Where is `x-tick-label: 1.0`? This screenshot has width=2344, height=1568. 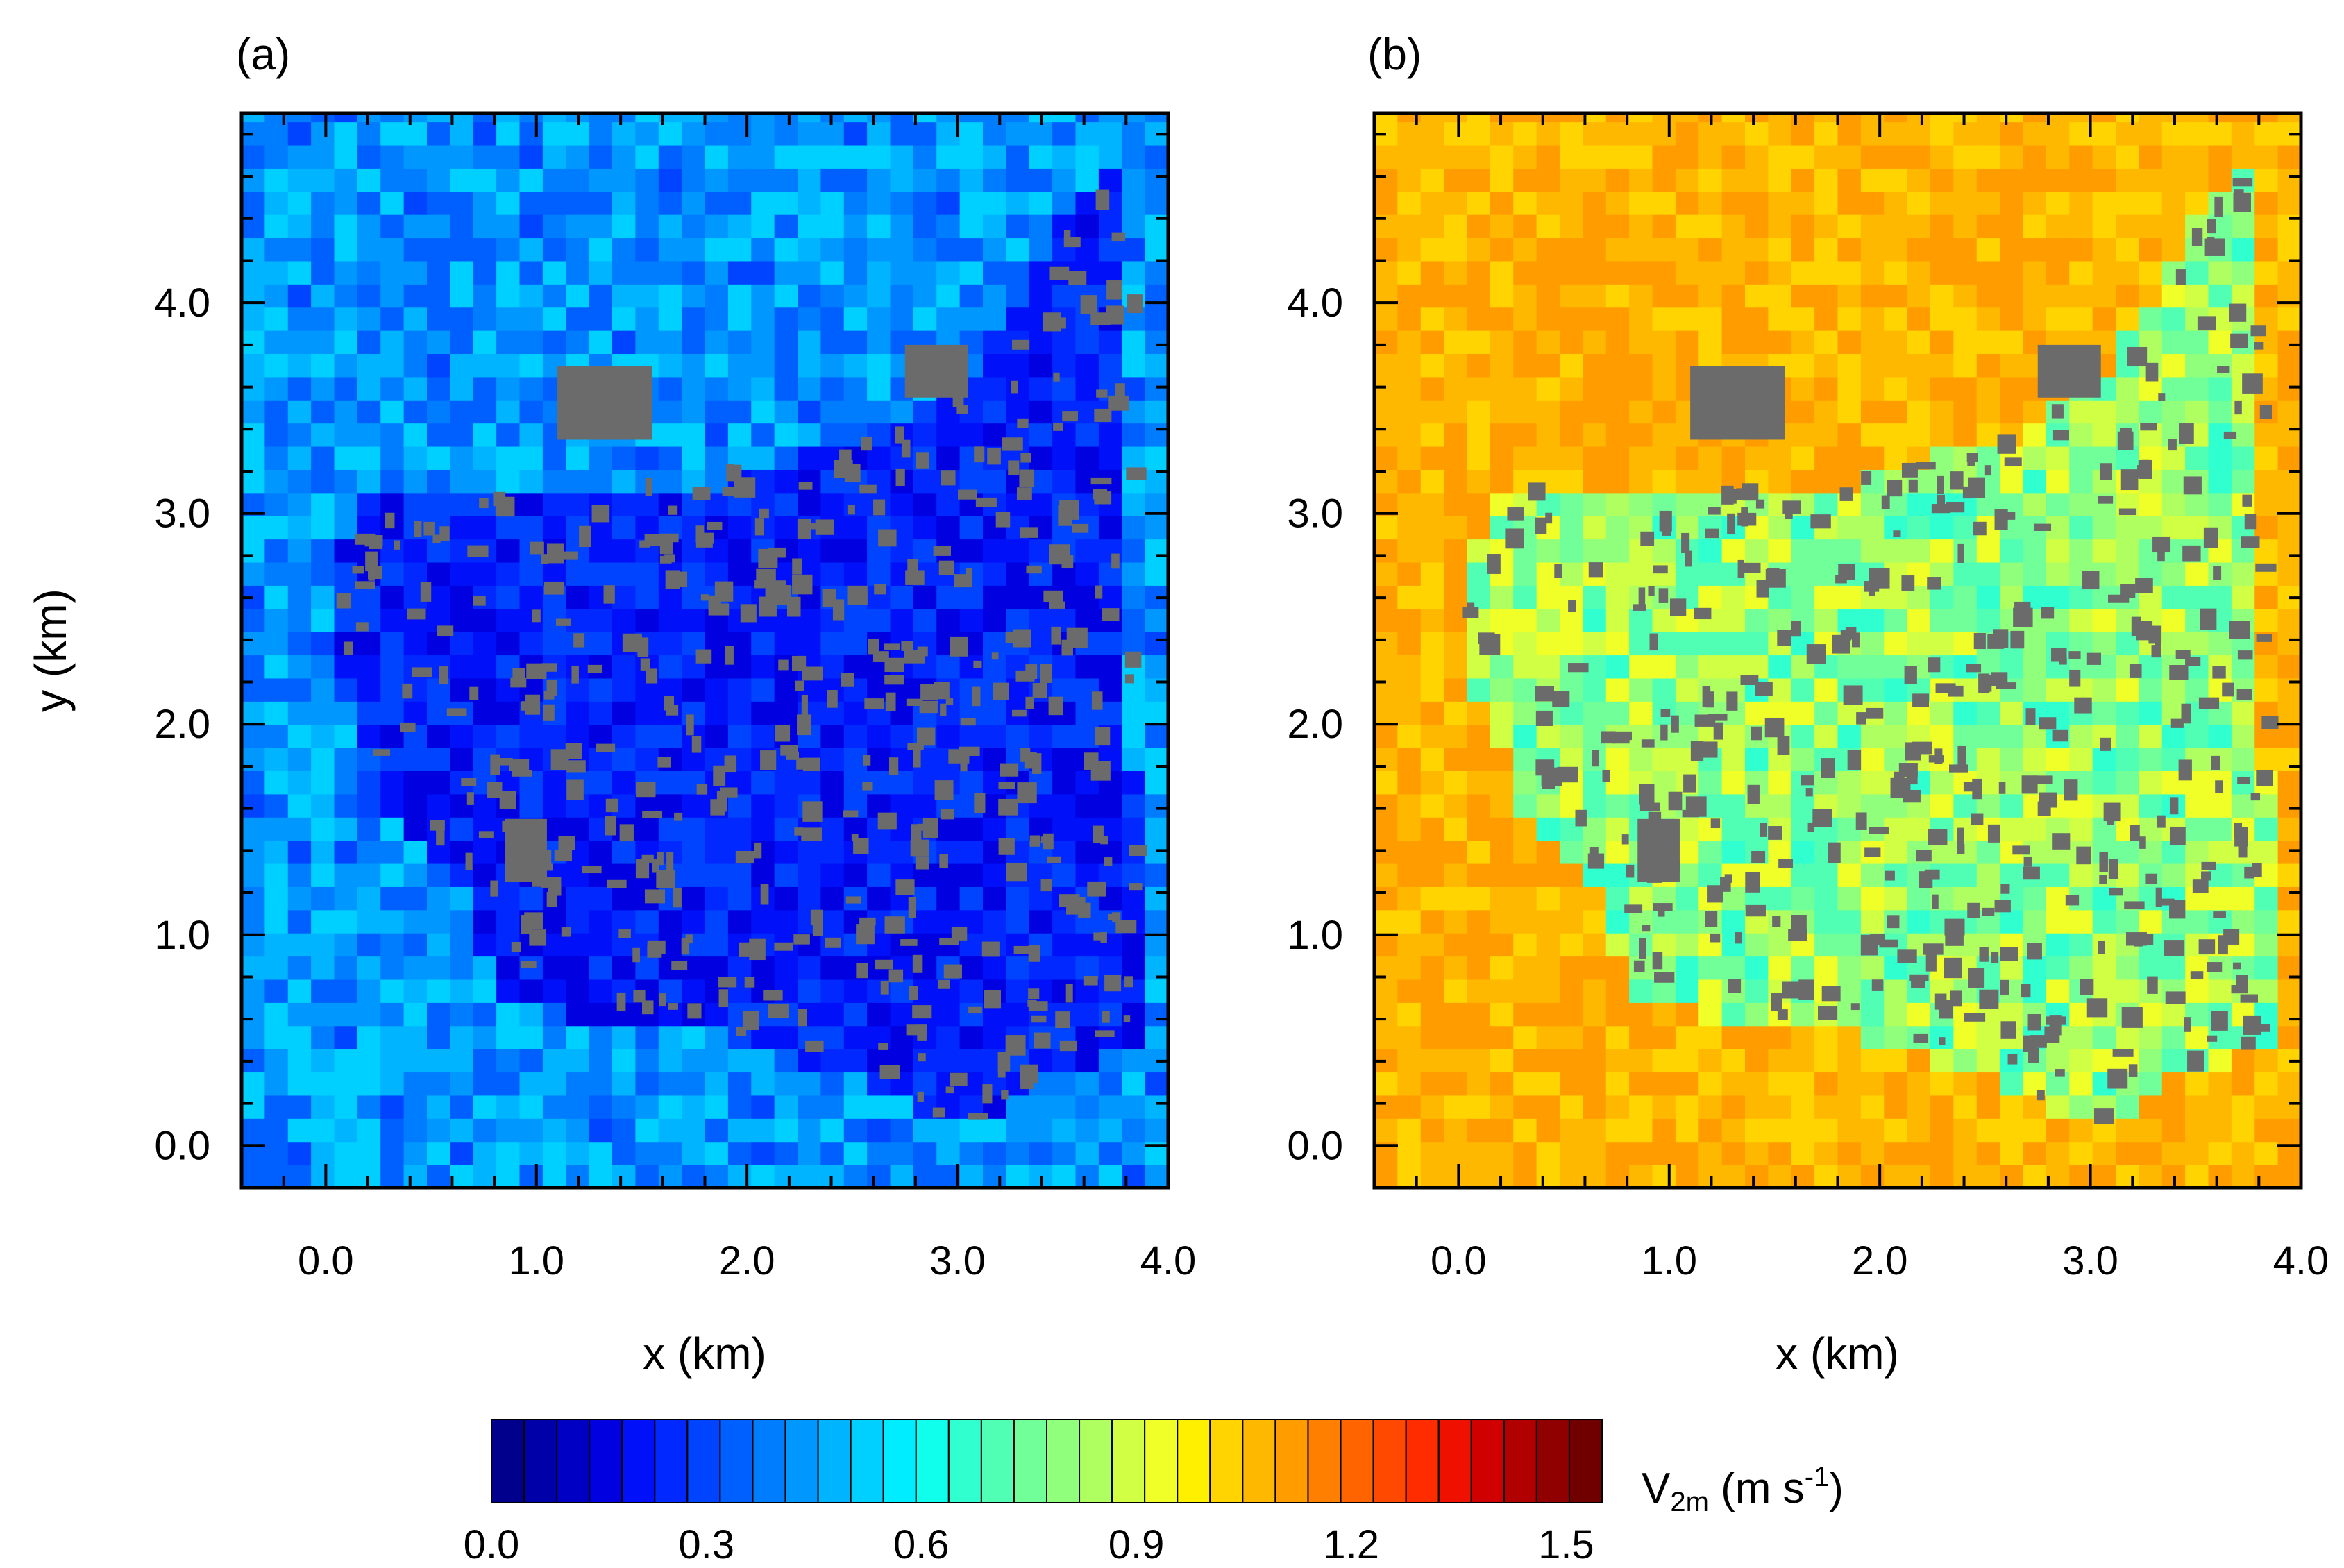 x-tick-label: 1.0 is located at coordinates (536, 1260).